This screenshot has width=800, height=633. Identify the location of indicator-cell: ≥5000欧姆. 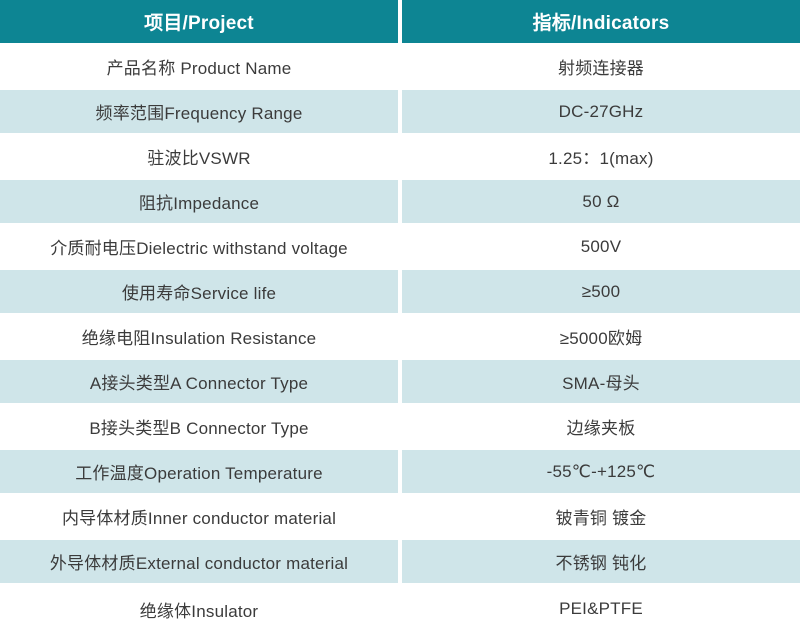
(601, 336).